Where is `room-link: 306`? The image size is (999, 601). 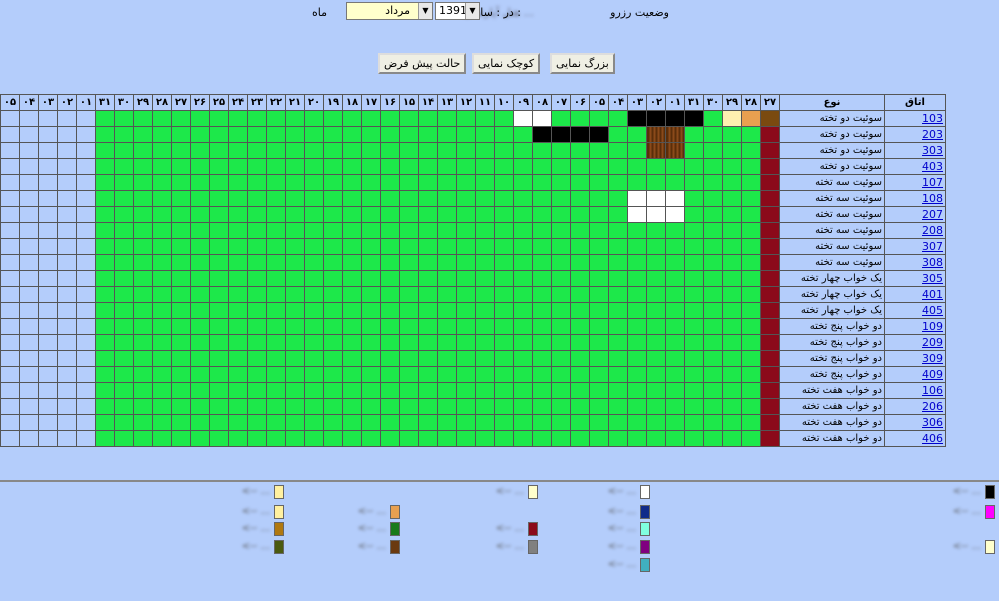 room-link: 306 is located at coordinates (932, 422).